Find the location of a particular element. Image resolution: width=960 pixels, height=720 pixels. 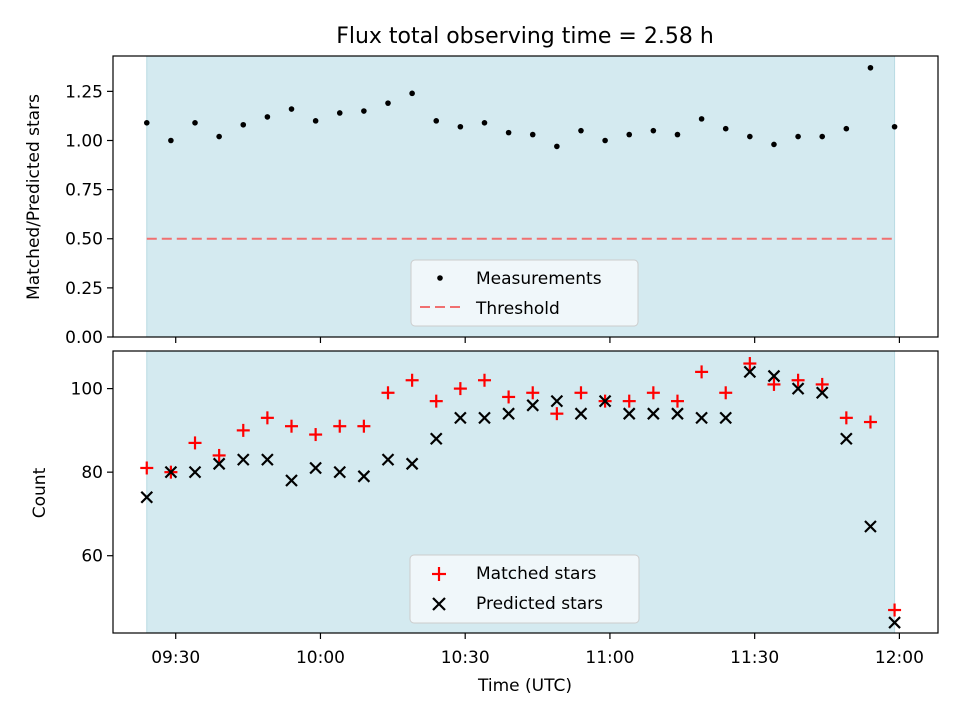

top-y-axis-label: Matched/Predicted stars is located at coordinates (34, 197).